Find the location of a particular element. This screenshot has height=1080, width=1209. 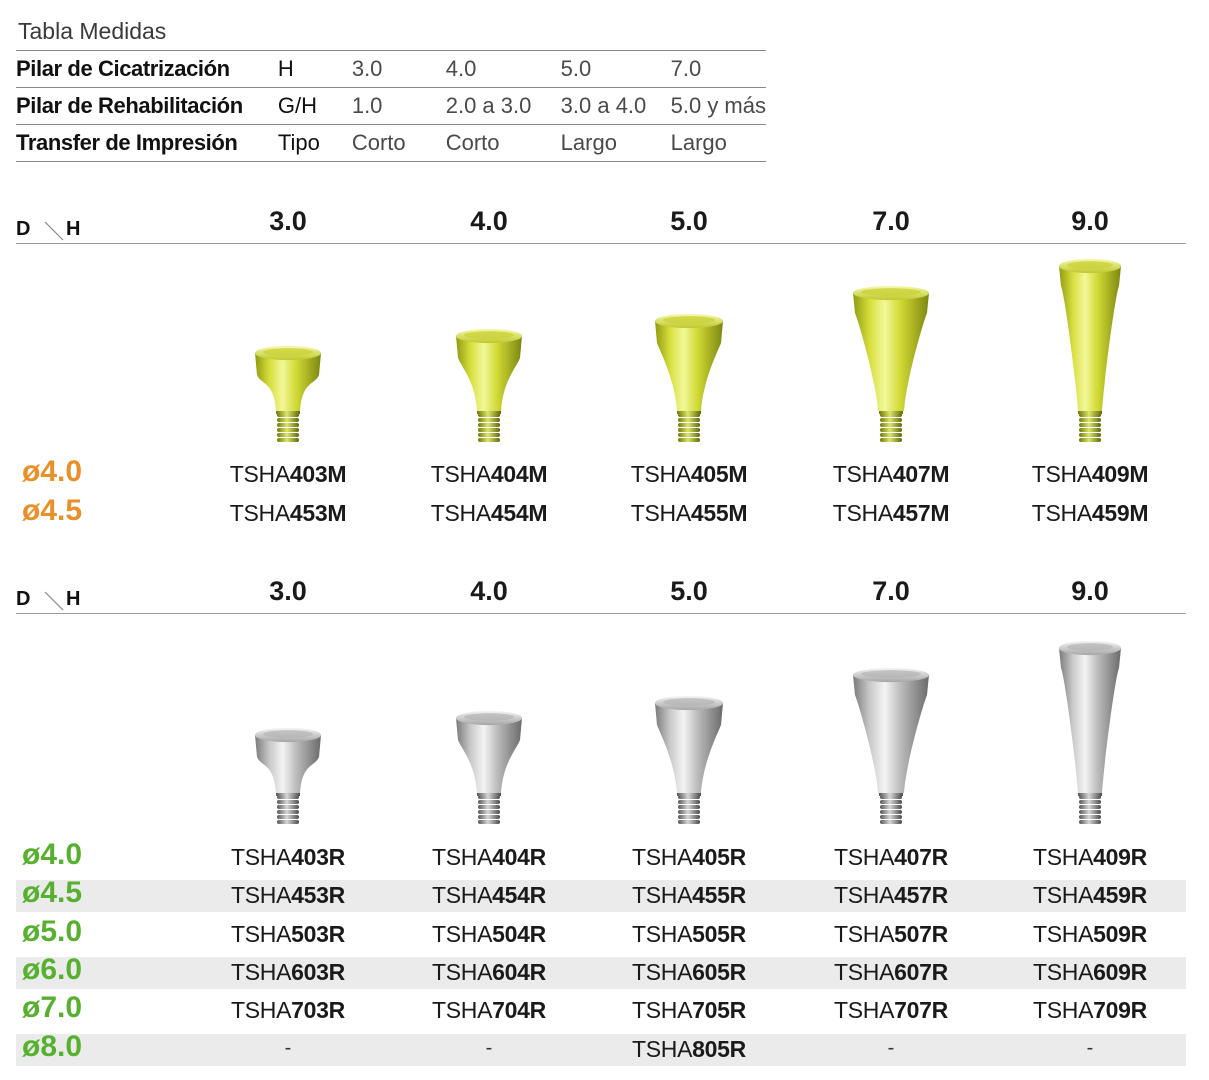

code-number: 455M is located at coordinates (719, 513).